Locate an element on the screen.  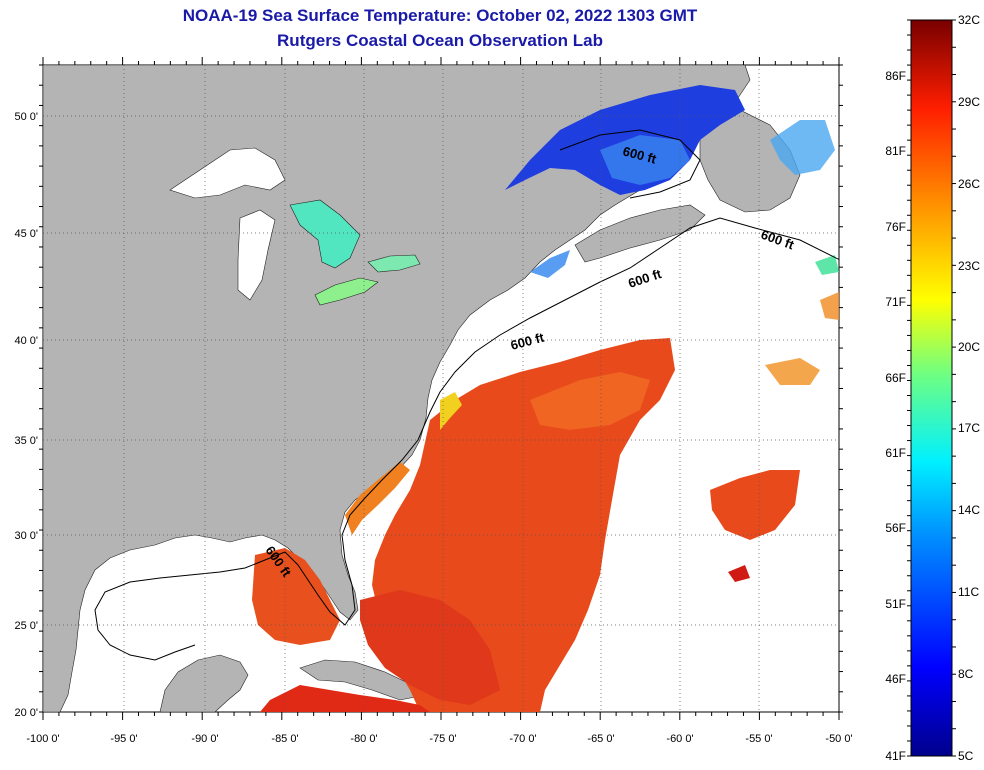
lake-ontario is located at coordinates (394, 263).